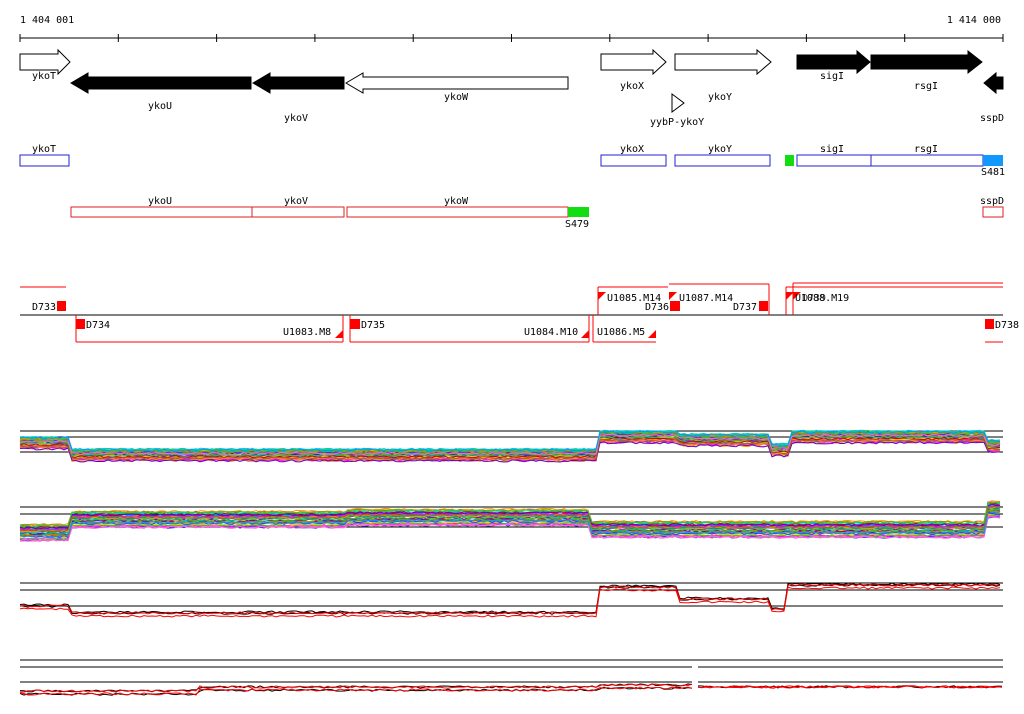 The image size is (1024, 714). What do you see at coordinates (457, 83) in the screenshot?
I see `gene-arrow-ykoW` at bounding box center [457, 83].